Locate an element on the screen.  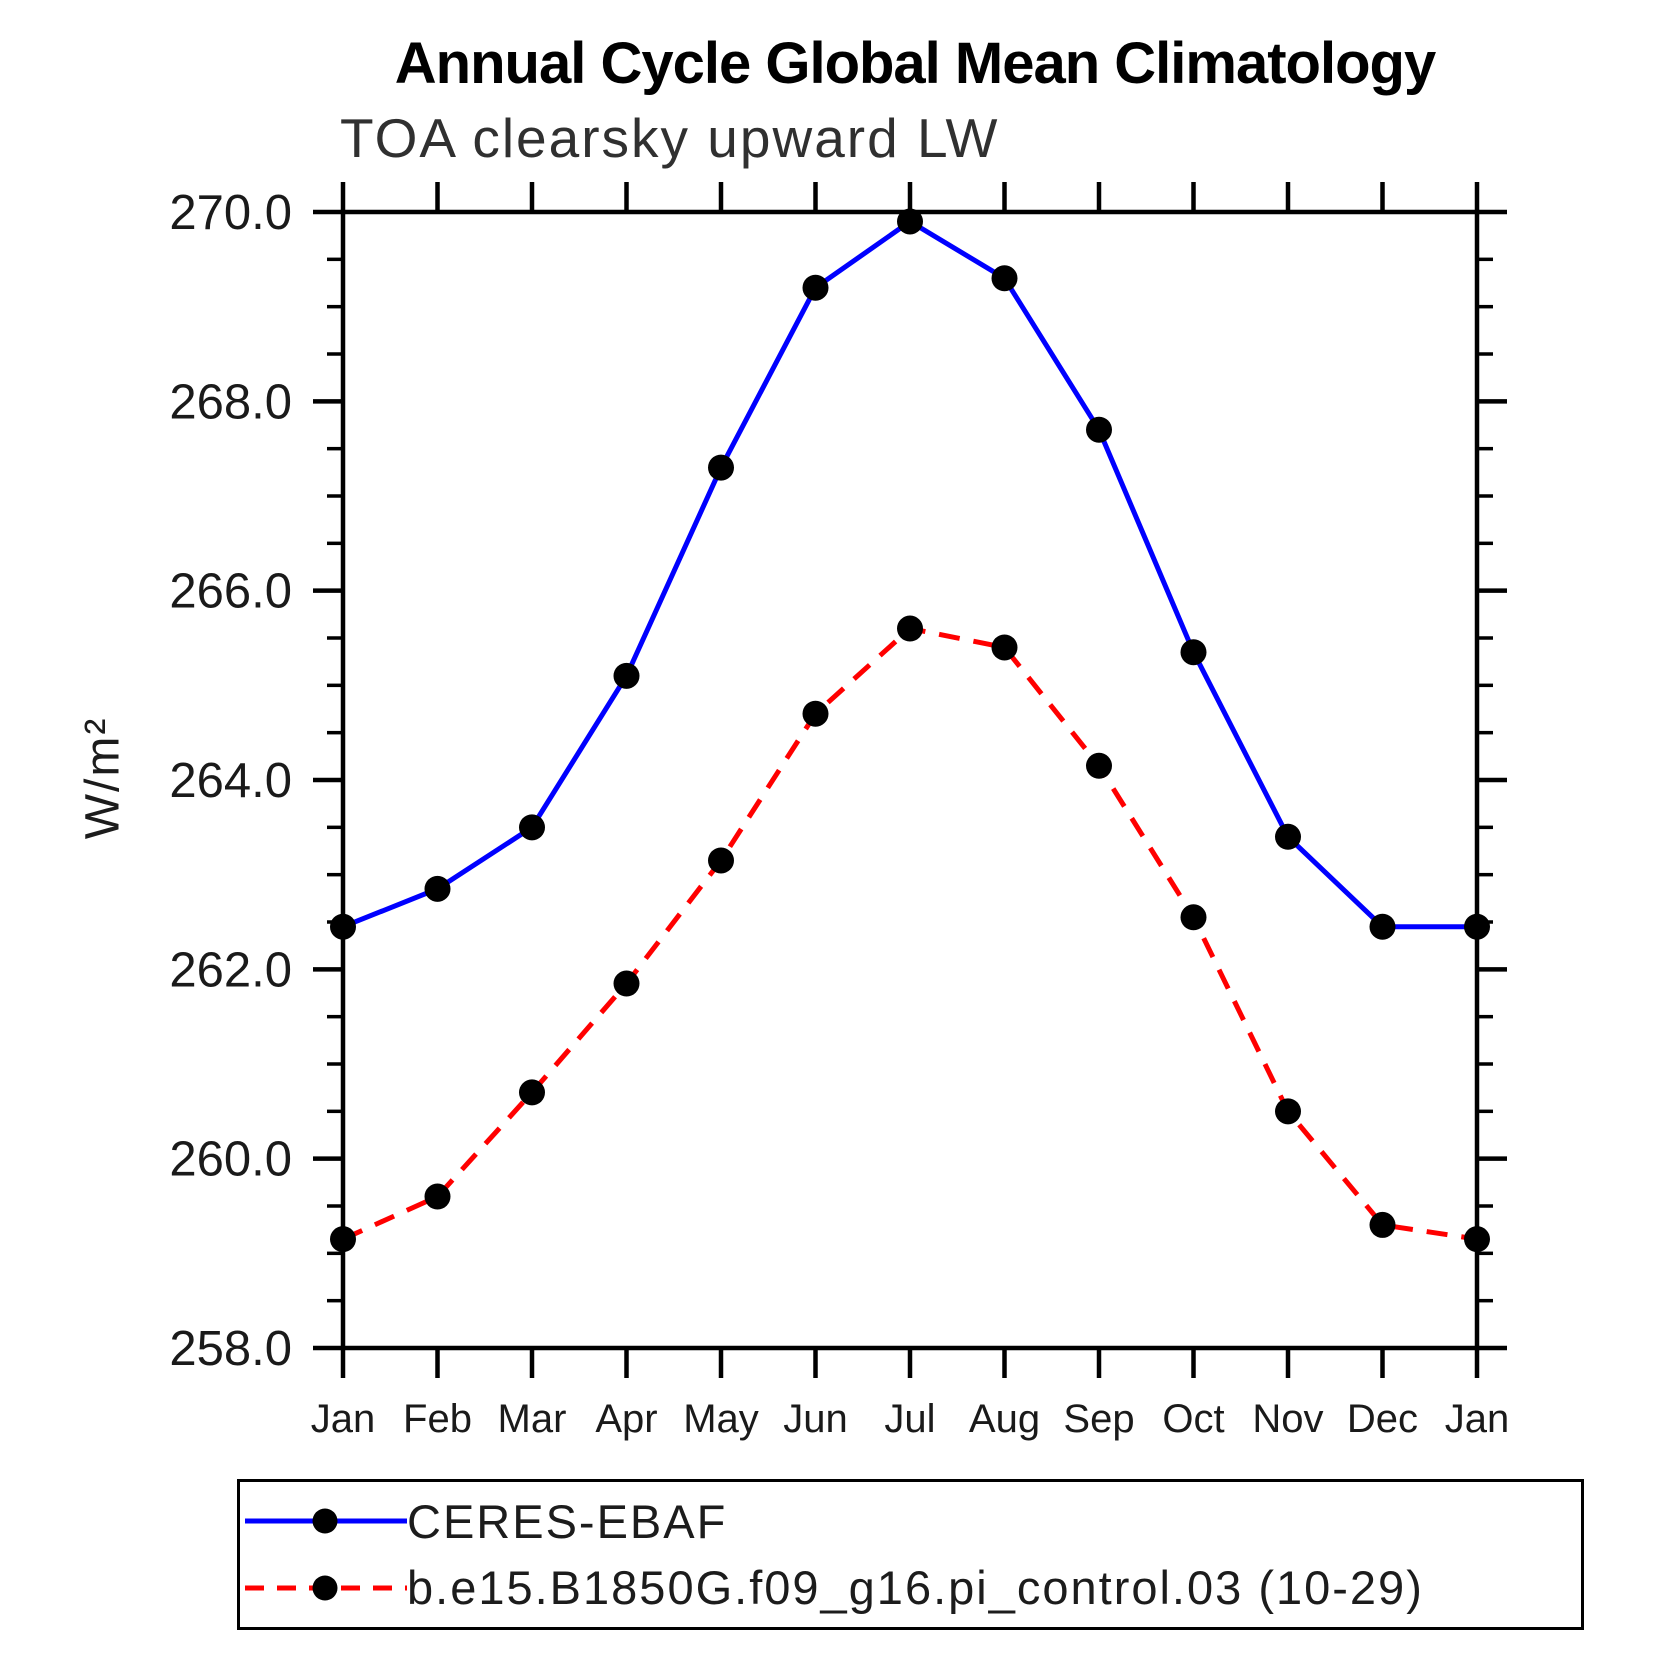
y-tick-label: 264.0 is located at coordinates (230, 781).